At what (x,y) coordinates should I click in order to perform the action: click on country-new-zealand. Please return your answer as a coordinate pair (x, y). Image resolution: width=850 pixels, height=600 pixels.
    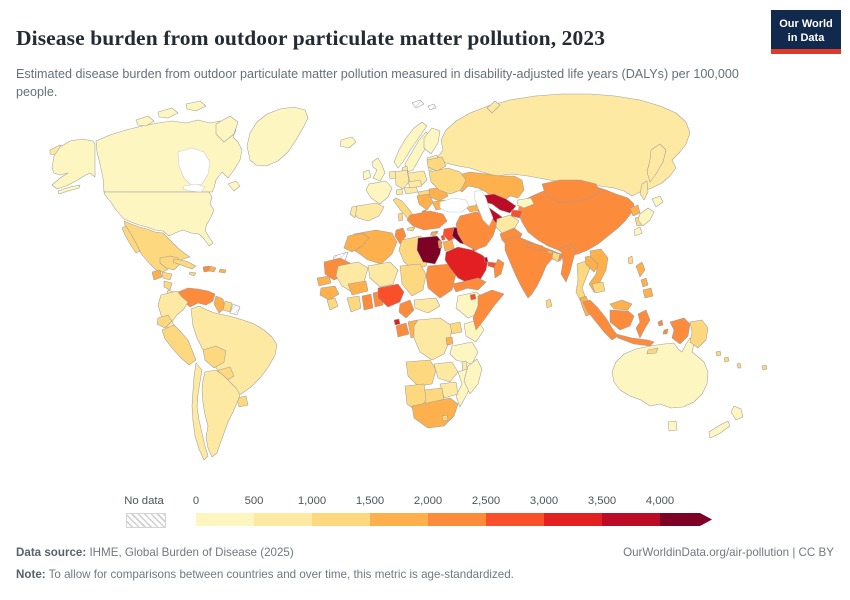
    Looking at the image, I should click on (719, 429).